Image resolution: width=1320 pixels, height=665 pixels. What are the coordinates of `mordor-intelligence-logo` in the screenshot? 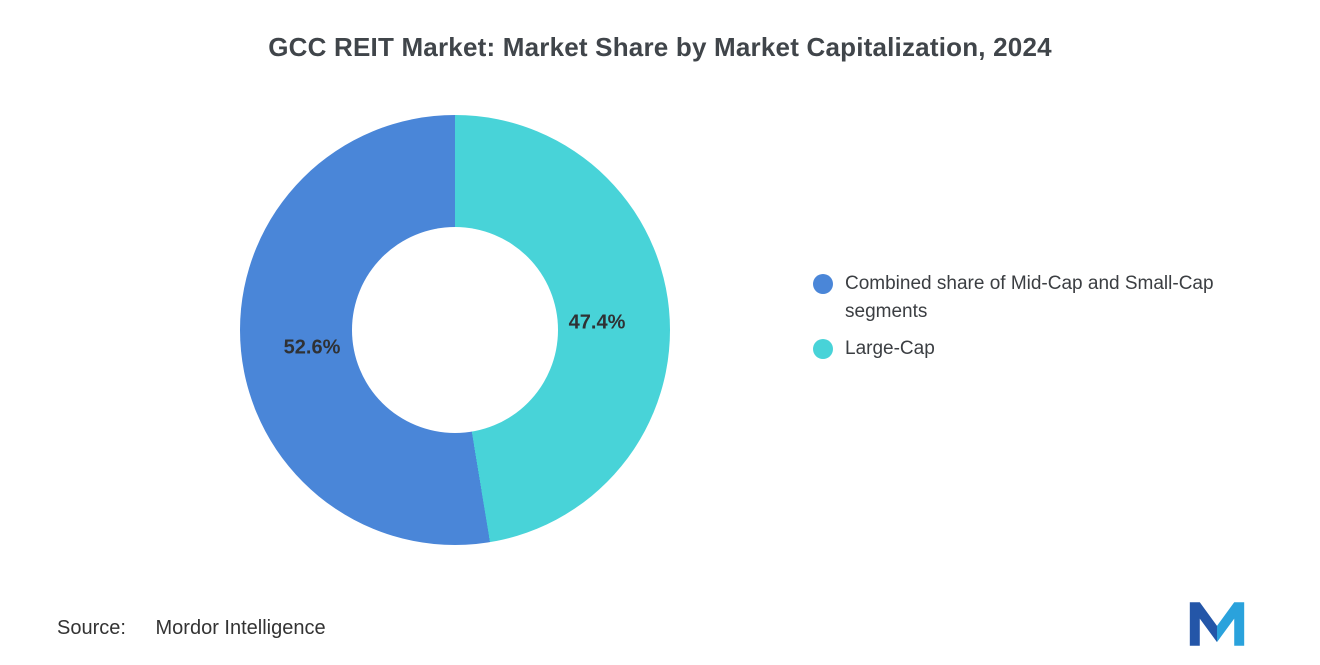 It's located at (1217, 624).